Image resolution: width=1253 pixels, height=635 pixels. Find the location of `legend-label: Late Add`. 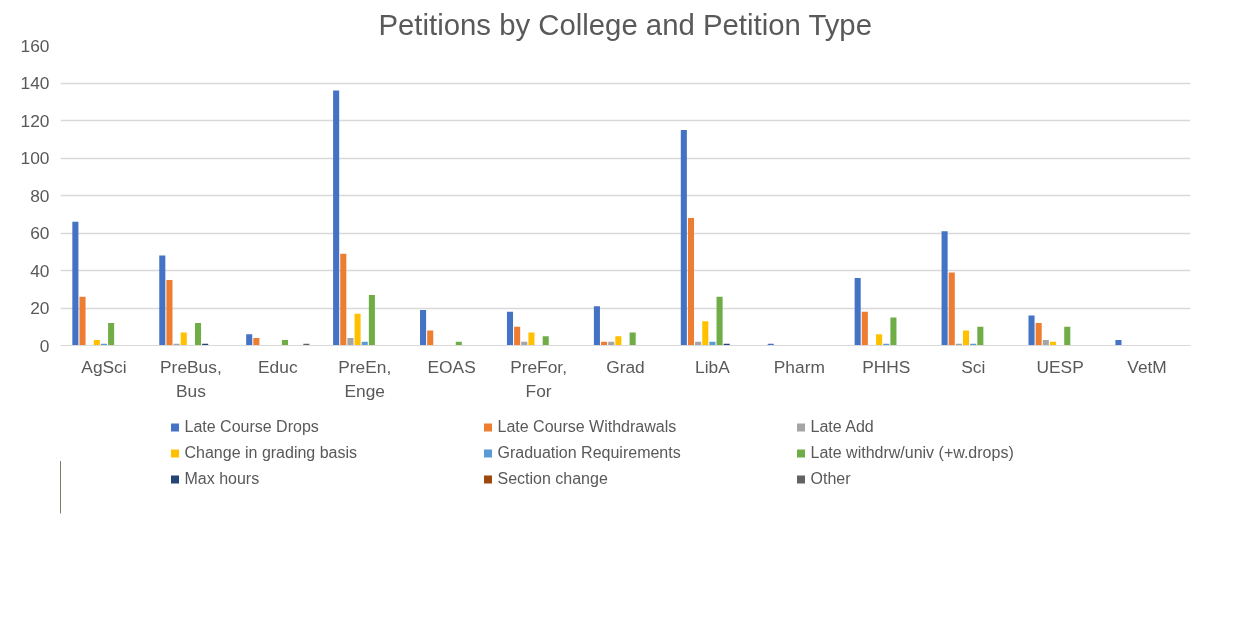

legend-label: Late Add is located at coordinates (842, 427).